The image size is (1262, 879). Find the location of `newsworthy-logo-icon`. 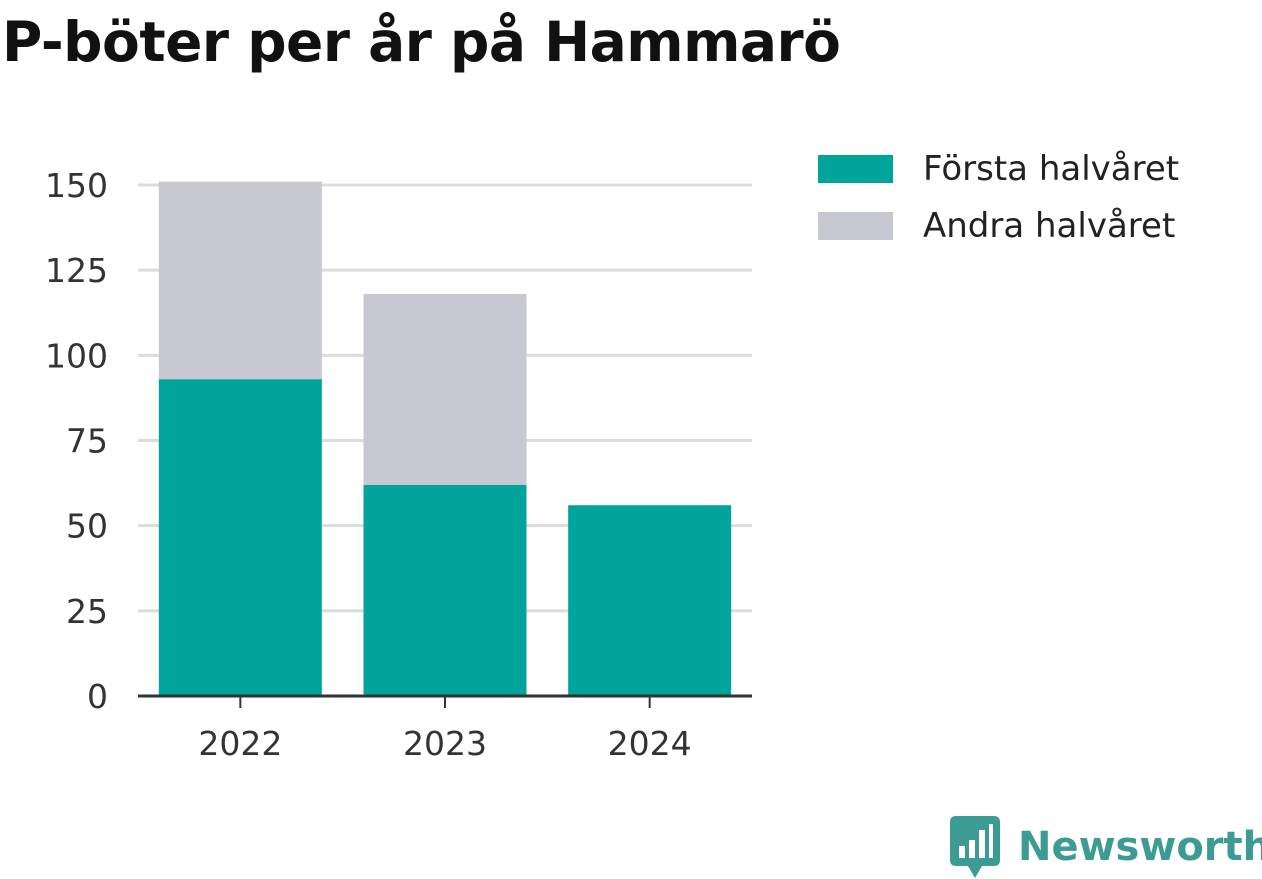

newsworthy-logo-icon is located at coordinates (975, 847).